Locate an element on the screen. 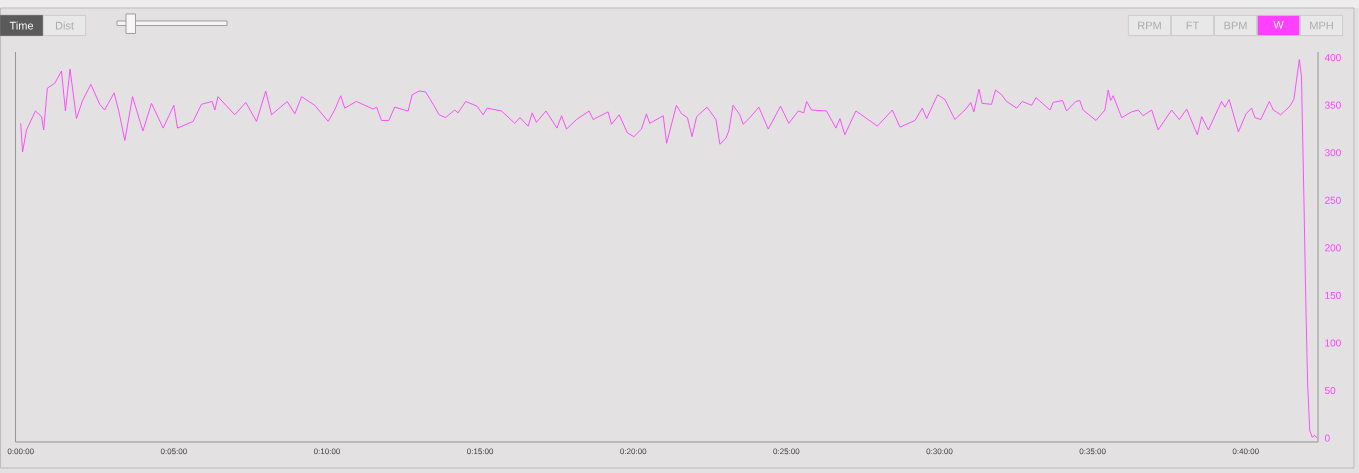 The height and width of the screenshot is (473, 1359). y-tick-label: 200 is located at coordinates (1333, 248).